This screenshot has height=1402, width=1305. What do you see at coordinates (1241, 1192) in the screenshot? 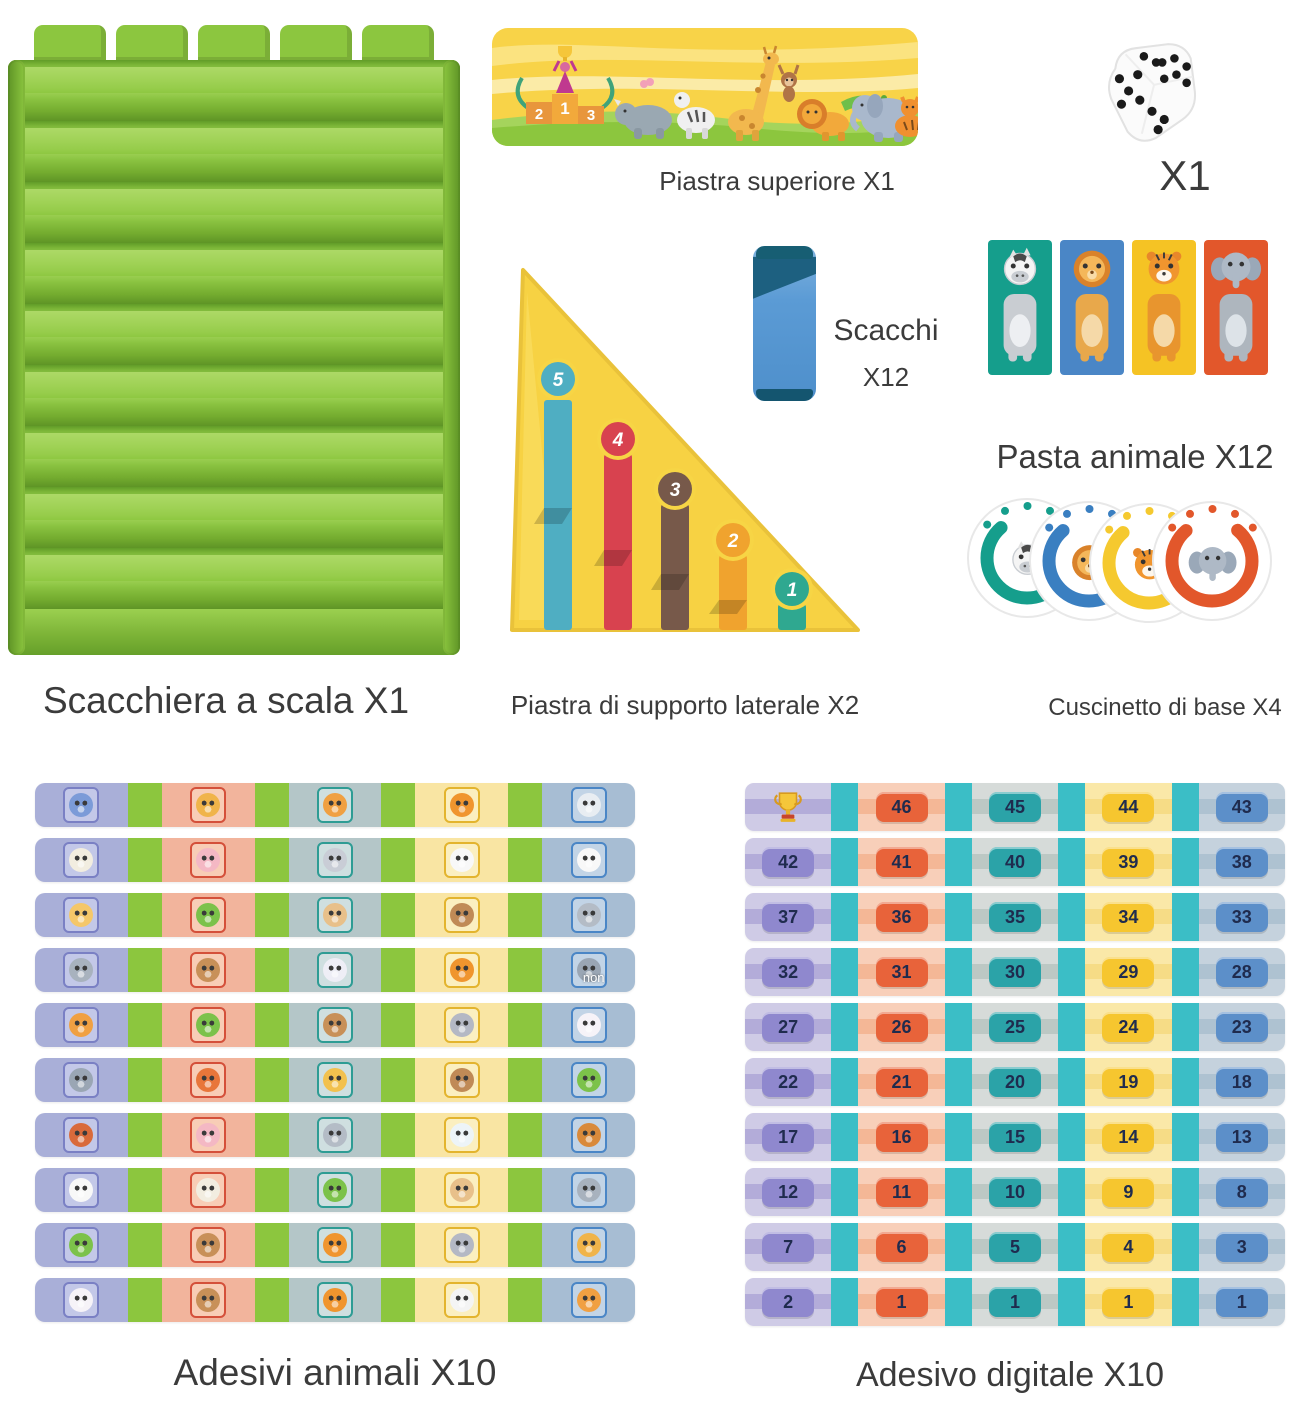
I see `number-badge: 8` at bounding box center [1241, 1192].